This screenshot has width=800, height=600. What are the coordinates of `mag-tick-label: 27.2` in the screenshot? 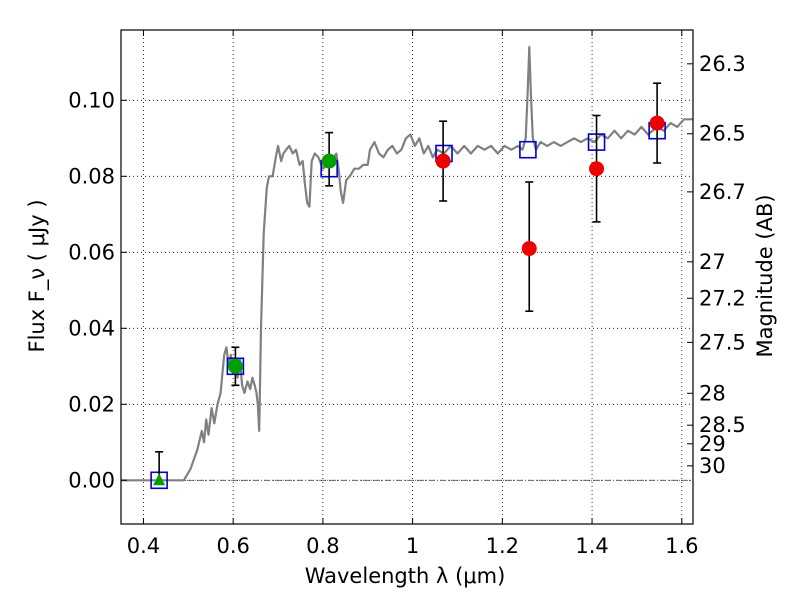 It's located at (722, 298).